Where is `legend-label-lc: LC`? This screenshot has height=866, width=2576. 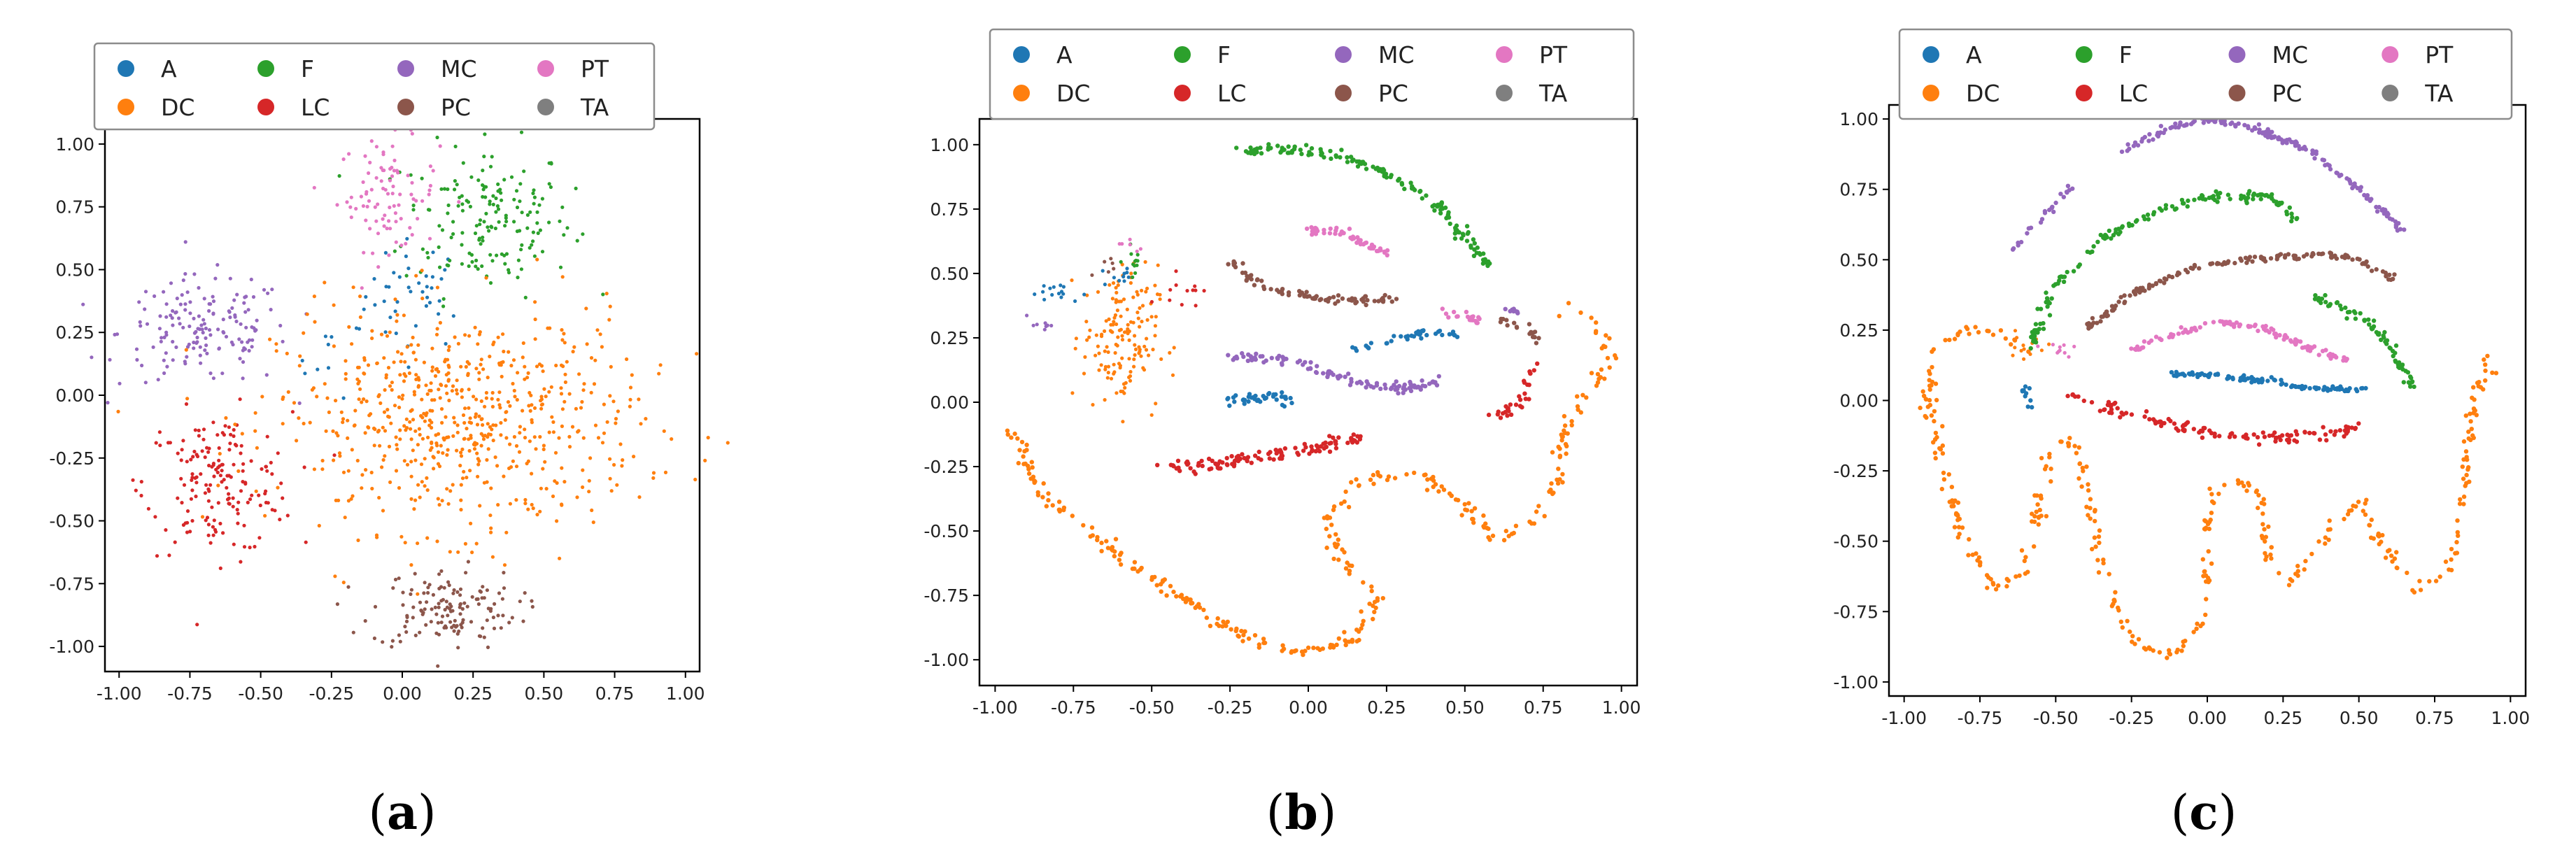
legend-label-lc: LC is located at coordinates (2133, 93).